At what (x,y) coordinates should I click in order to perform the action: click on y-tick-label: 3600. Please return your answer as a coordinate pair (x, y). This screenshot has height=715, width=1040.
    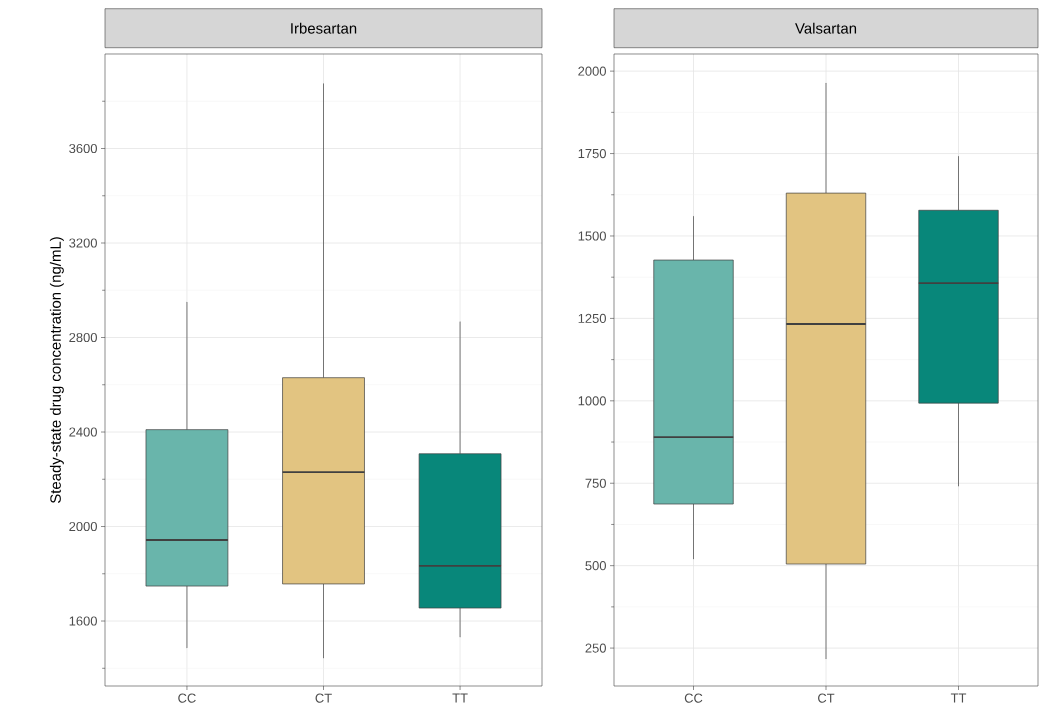
    Looking at the image, I should click on (83, 148).